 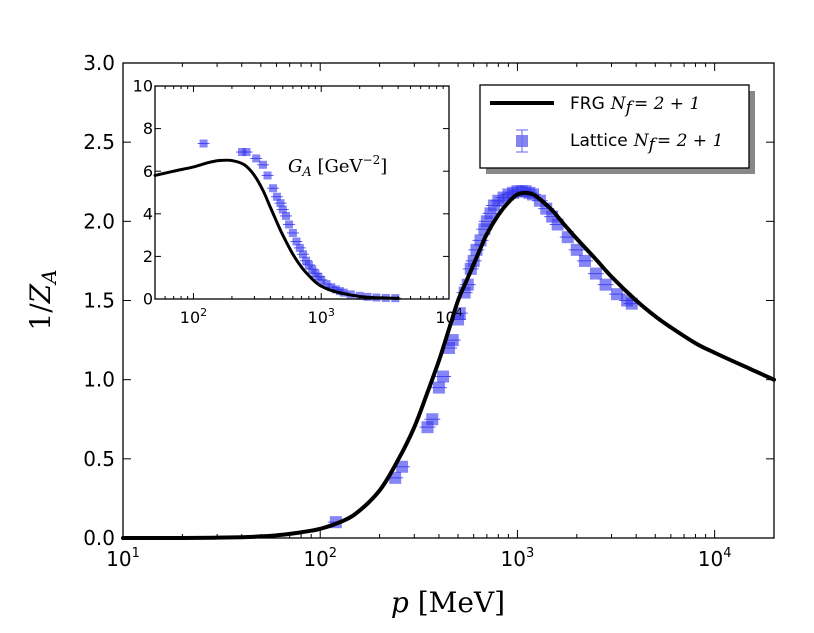 What do you see at coordinates (321, 316) in the screenshot?
I see `inset-x-tick-label: 10³` at bounding box center [321, 316].